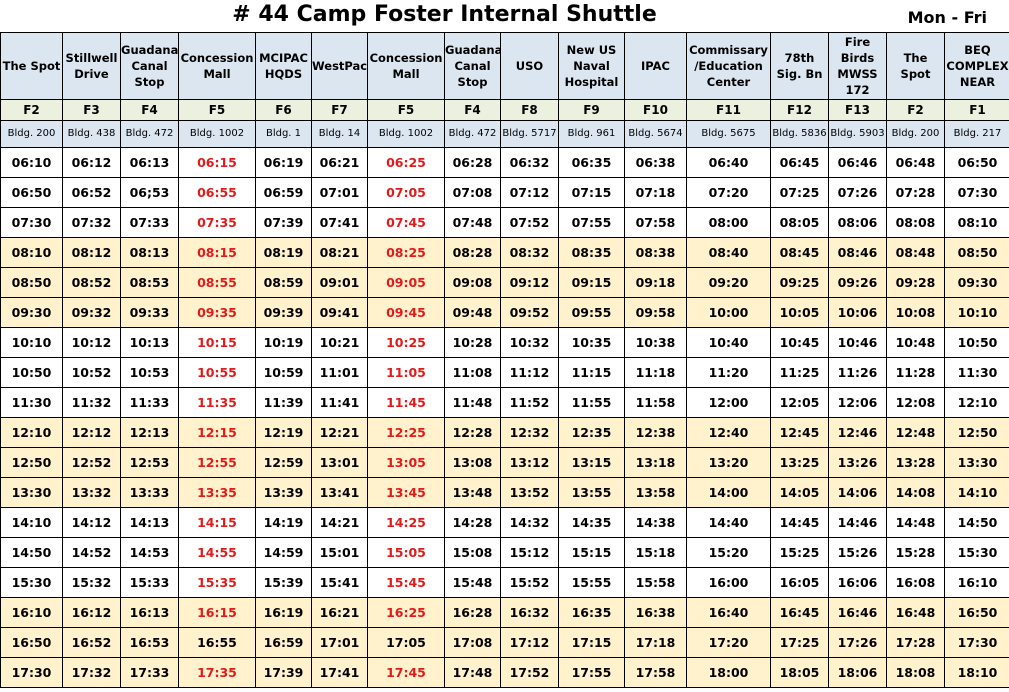 The height and width of the screenshot is (692, 1009). Describe the element at coordinates (529, 462) in the screenshot. I see `time-cell: 13:12` at that location.